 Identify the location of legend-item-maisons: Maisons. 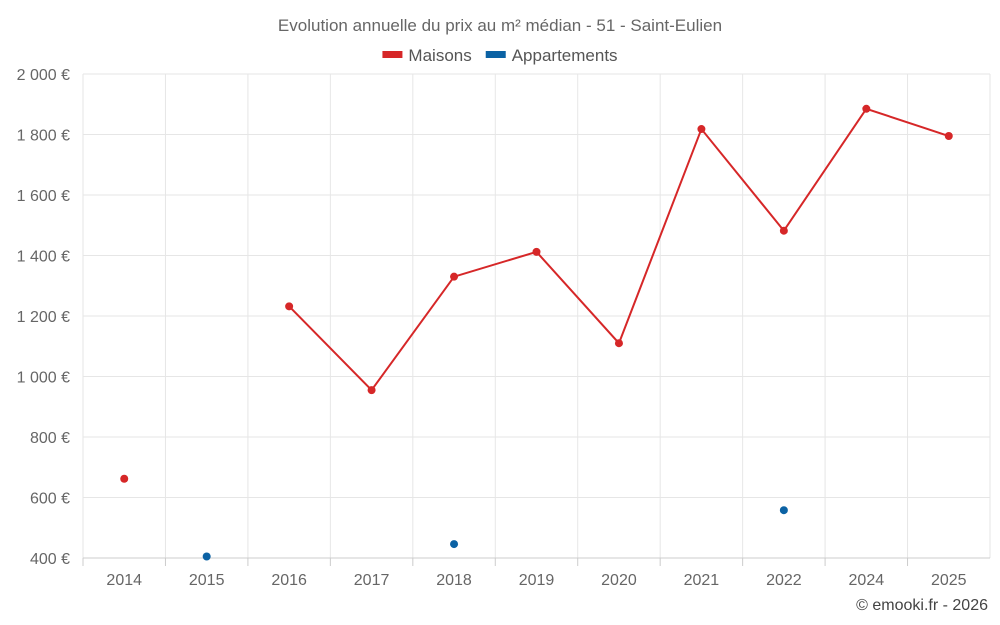
(427, 55).